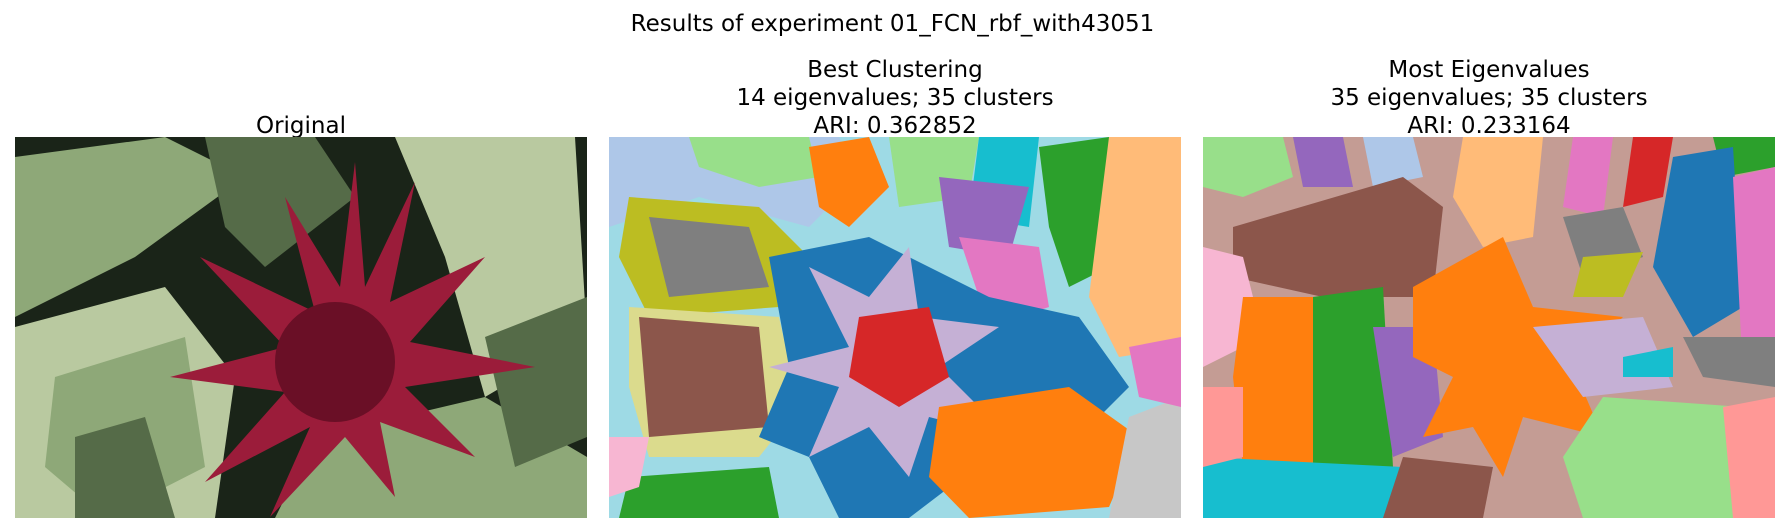 The height and width of the screenshot is (532, 1785). I want to click on panel-title: Original, so click(301, 126).